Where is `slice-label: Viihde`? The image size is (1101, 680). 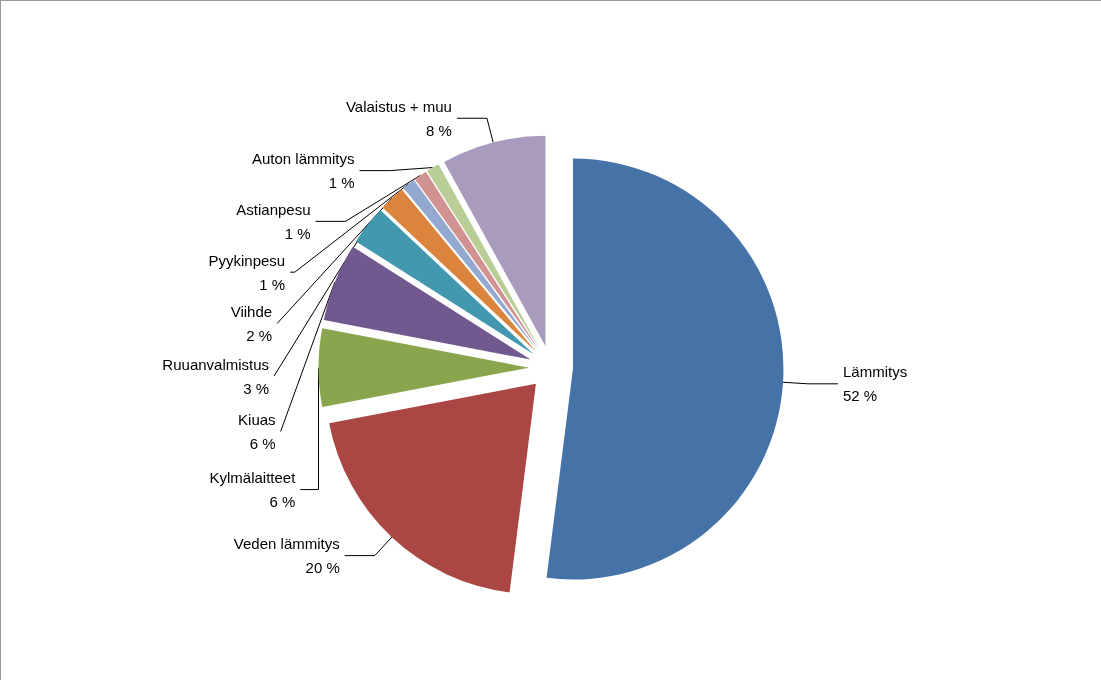
slice-label: Viihde is located at coordinates (251, 312).